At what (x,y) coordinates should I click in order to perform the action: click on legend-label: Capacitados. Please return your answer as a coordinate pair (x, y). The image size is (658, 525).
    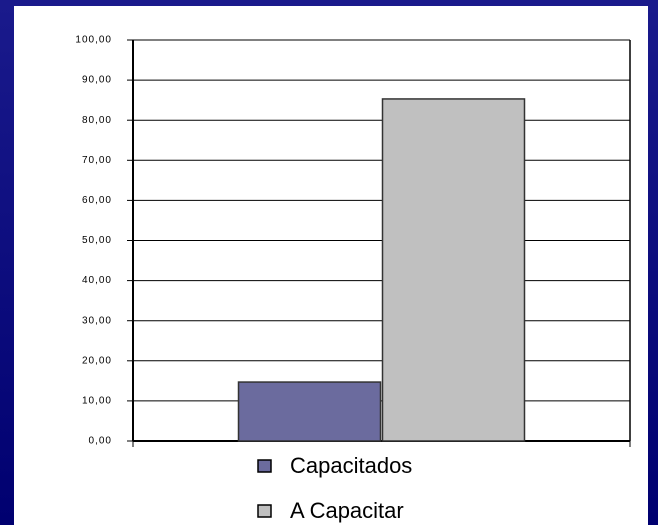
    Looking at the image, I should click on (351, 465).